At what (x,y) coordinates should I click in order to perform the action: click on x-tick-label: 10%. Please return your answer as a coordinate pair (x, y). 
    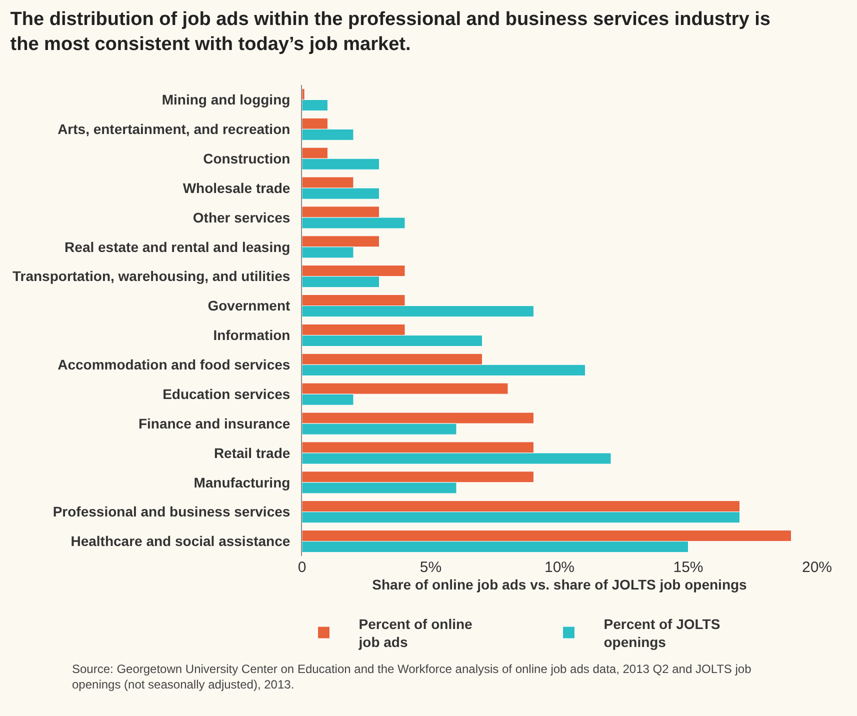
    Looking at the image, I should click on (559, 567).